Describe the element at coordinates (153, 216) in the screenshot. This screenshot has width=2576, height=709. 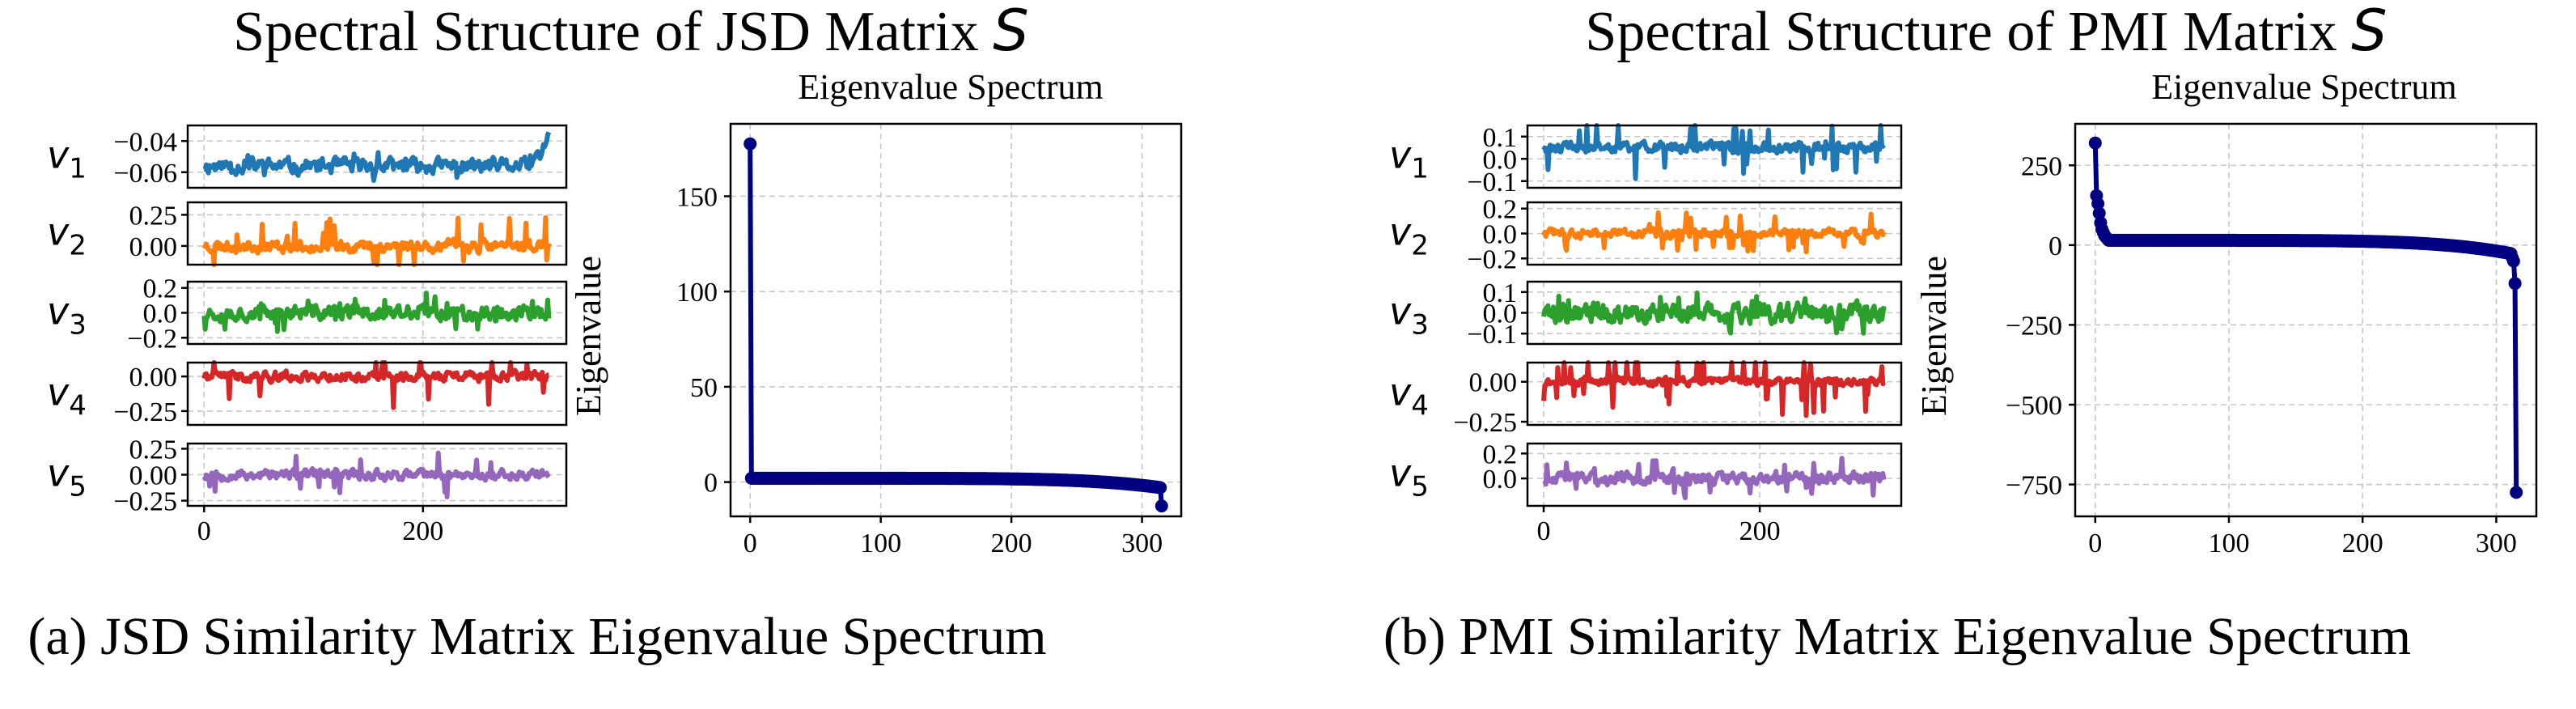
I see `y-tick-label: 0.25` at that location.